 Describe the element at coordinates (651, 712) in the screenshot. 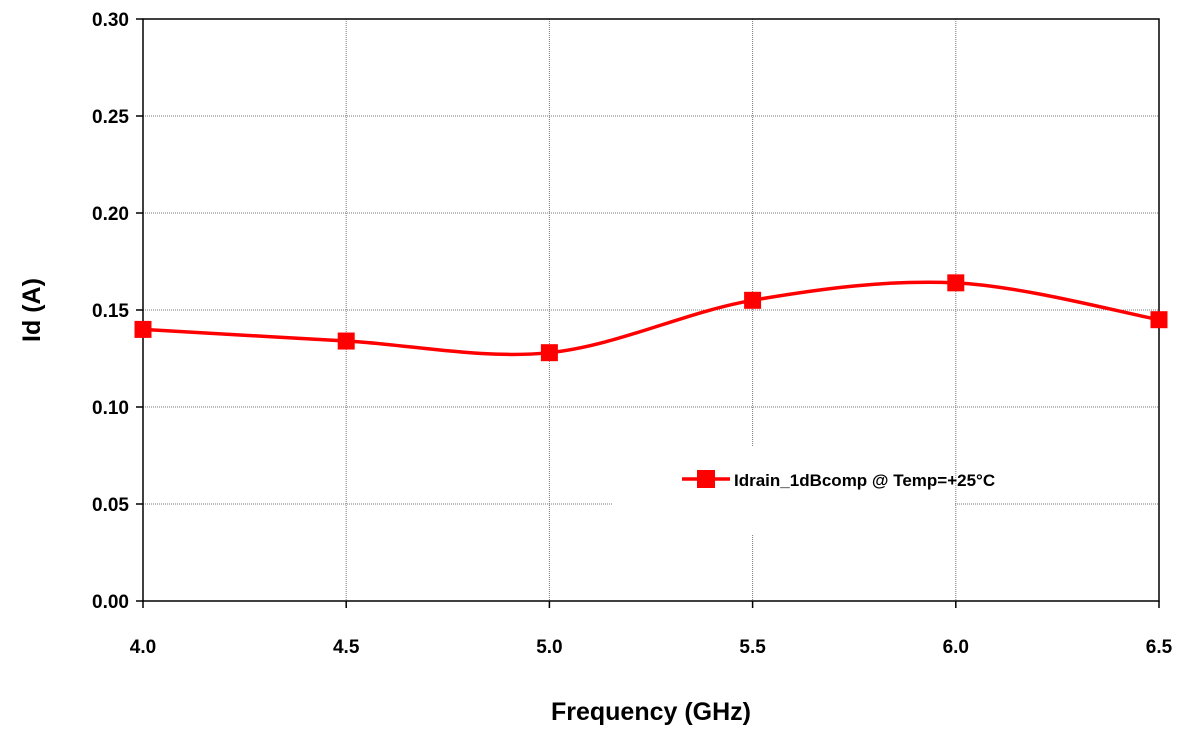

I see `x-axis-title: Frequency (GHz)` at that location.